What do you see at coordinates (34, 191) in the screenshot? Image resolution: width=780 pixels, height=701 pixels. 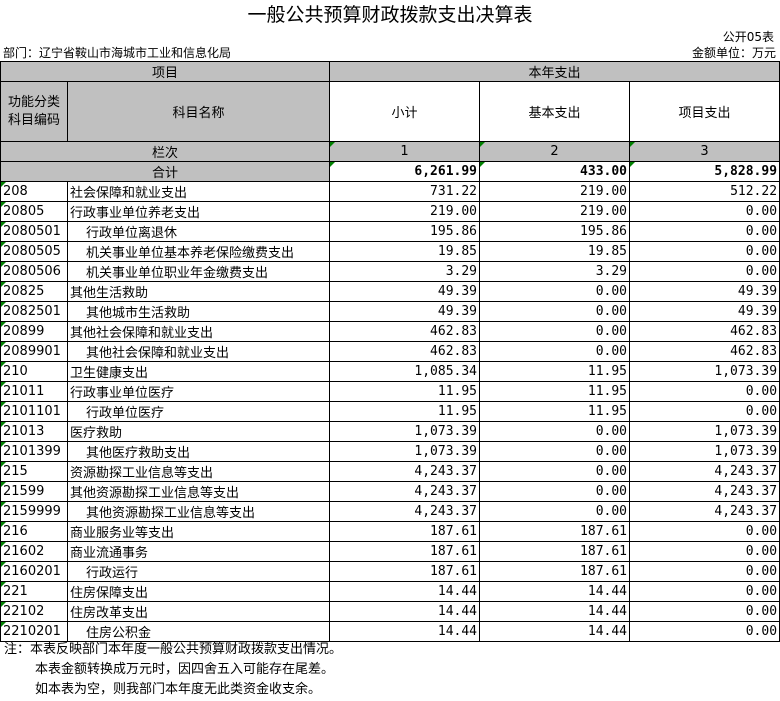 I see `row-code: 208` at bounding box center [34, 191].